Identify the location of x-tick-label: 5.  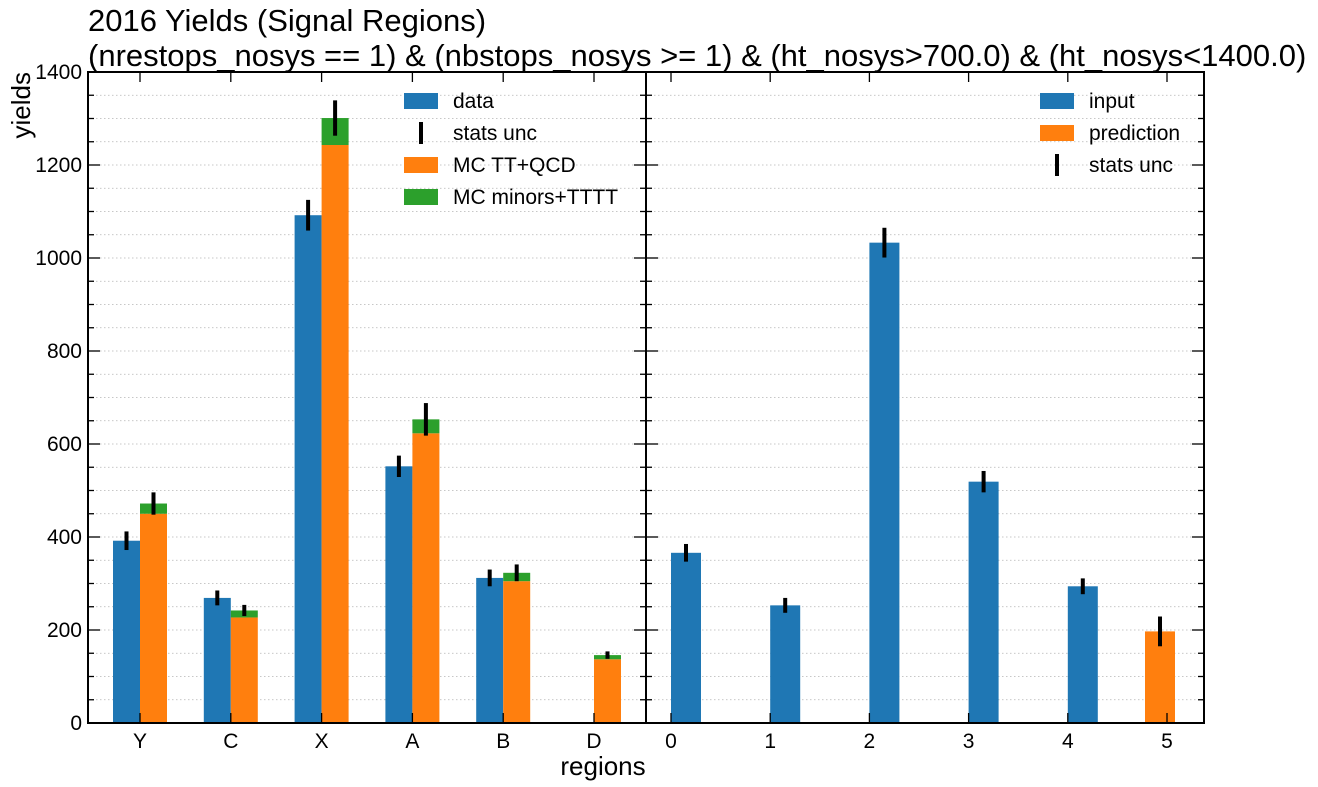
(1167, 741).